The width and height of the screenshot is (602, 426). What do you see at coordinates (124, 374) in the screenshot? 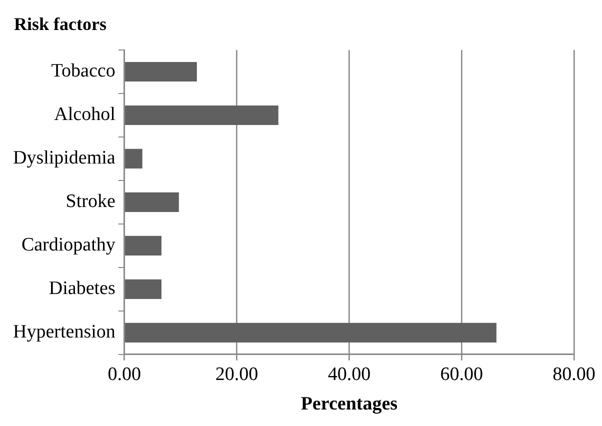
I see `x-tick-label: 0.00` at bounding box center [124, 374].